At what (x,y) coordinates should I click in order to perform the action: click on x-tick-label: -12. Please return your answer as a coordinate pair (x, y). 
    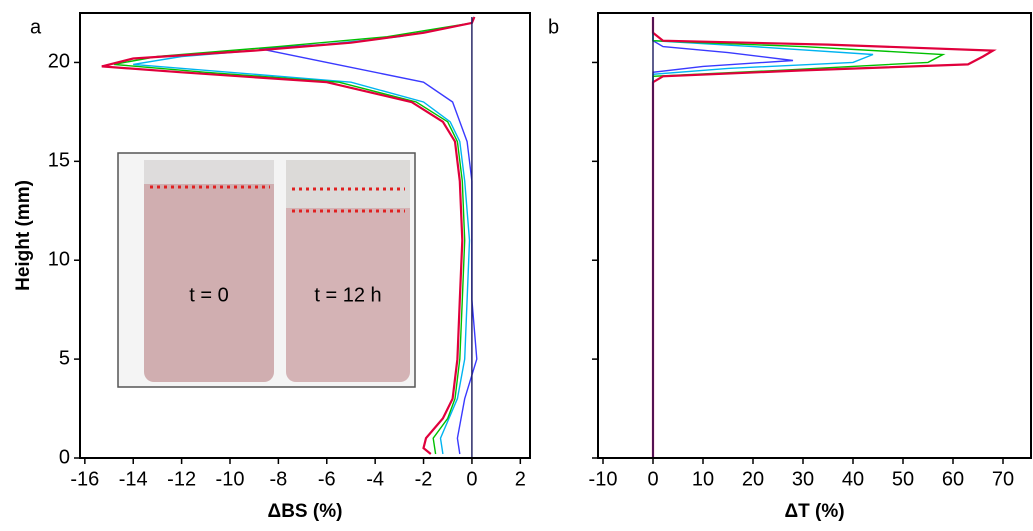
    Looking at the image, I should click on (181, 479).